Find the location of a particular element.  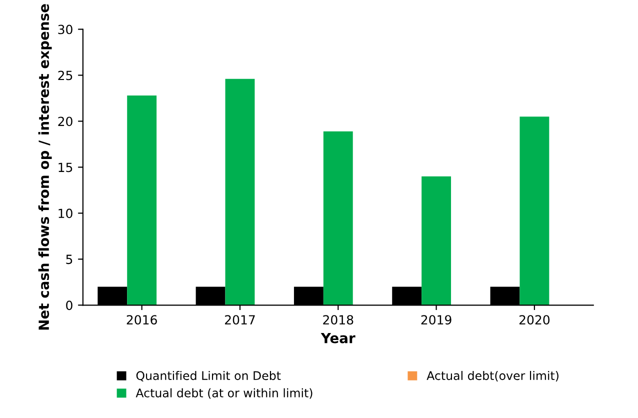

x-tick-label: 2018 is located at coordinates (338, 320).